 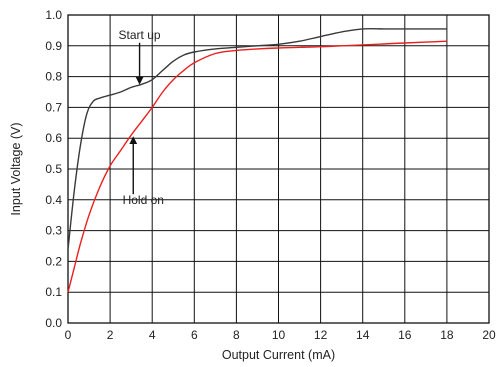 I want to click on annotation-label: Start up, so click(x=140, y=35).